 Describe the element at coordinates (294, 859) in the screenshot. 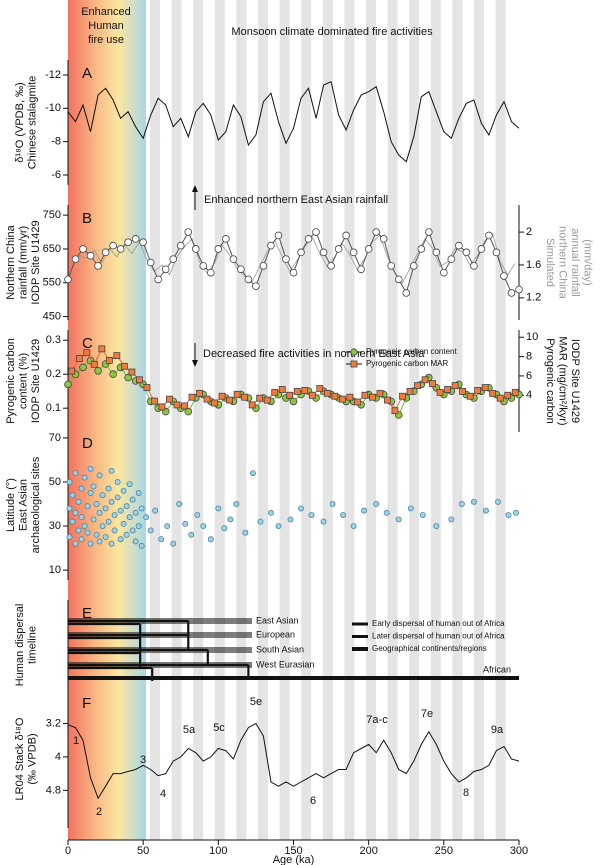

I see `x-axis-label: Age (ka)` at that location.